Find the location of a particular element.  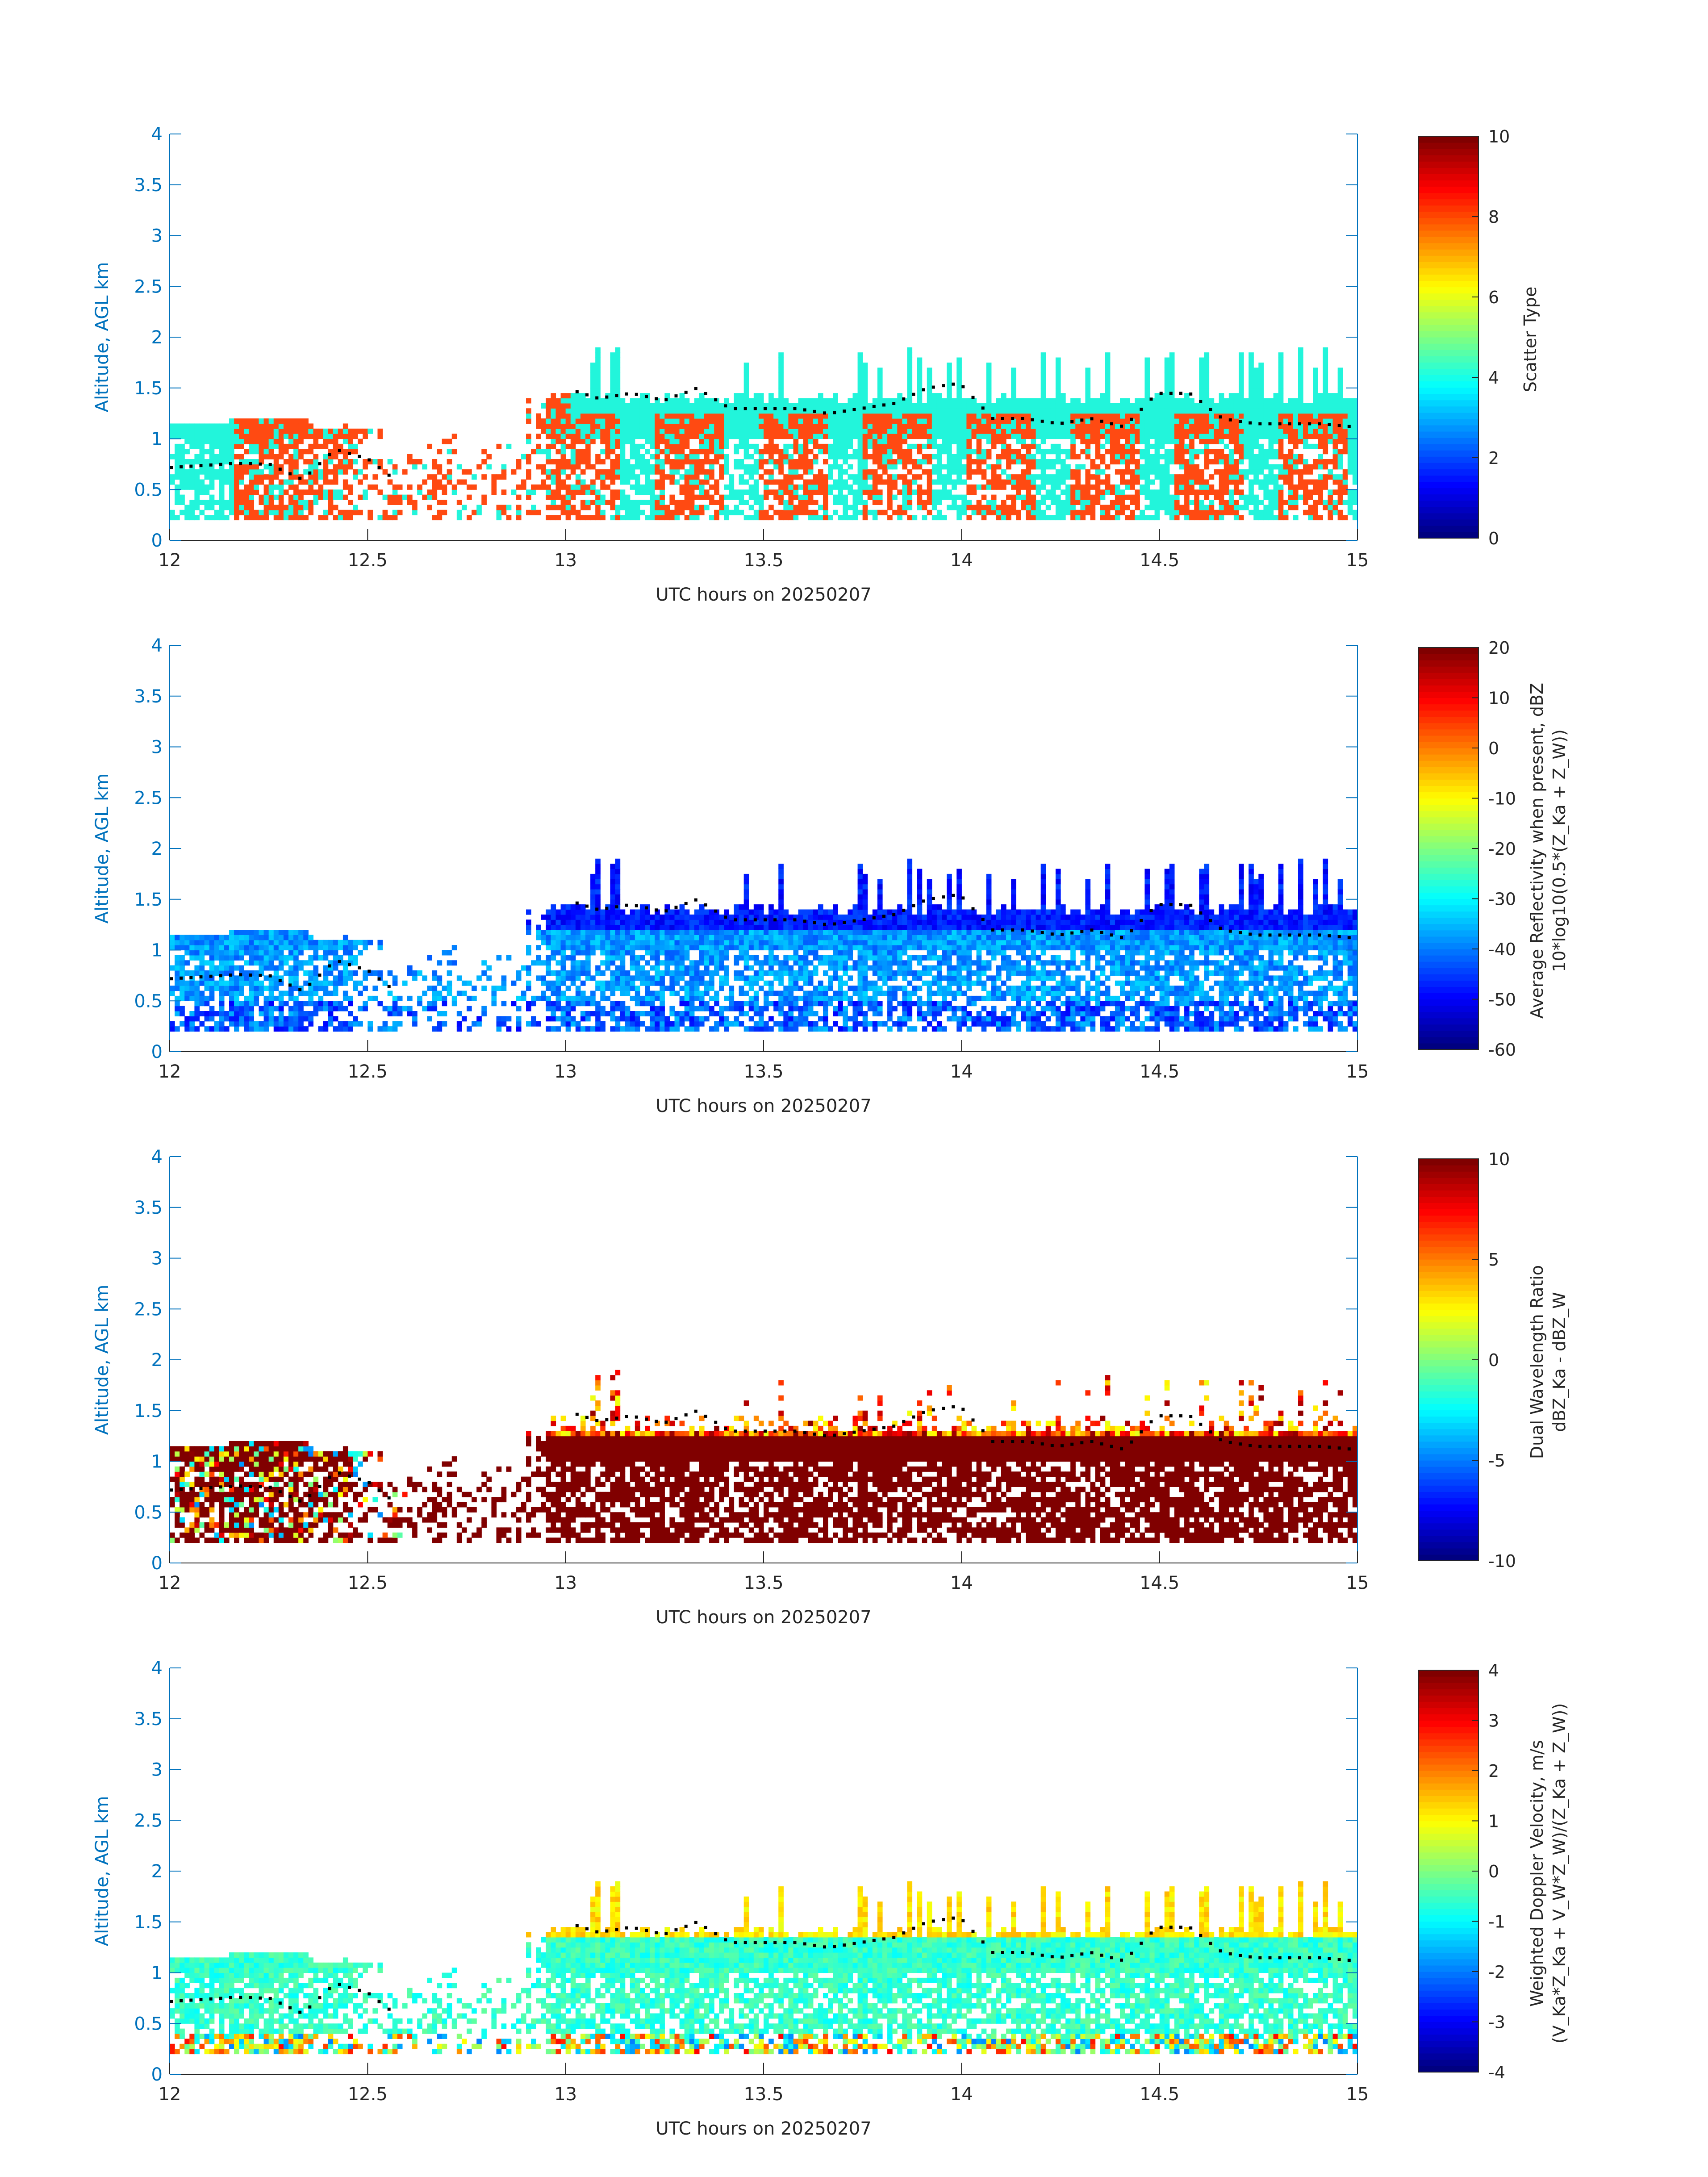

cloud-top-dot is located at coordinates (389, 475).